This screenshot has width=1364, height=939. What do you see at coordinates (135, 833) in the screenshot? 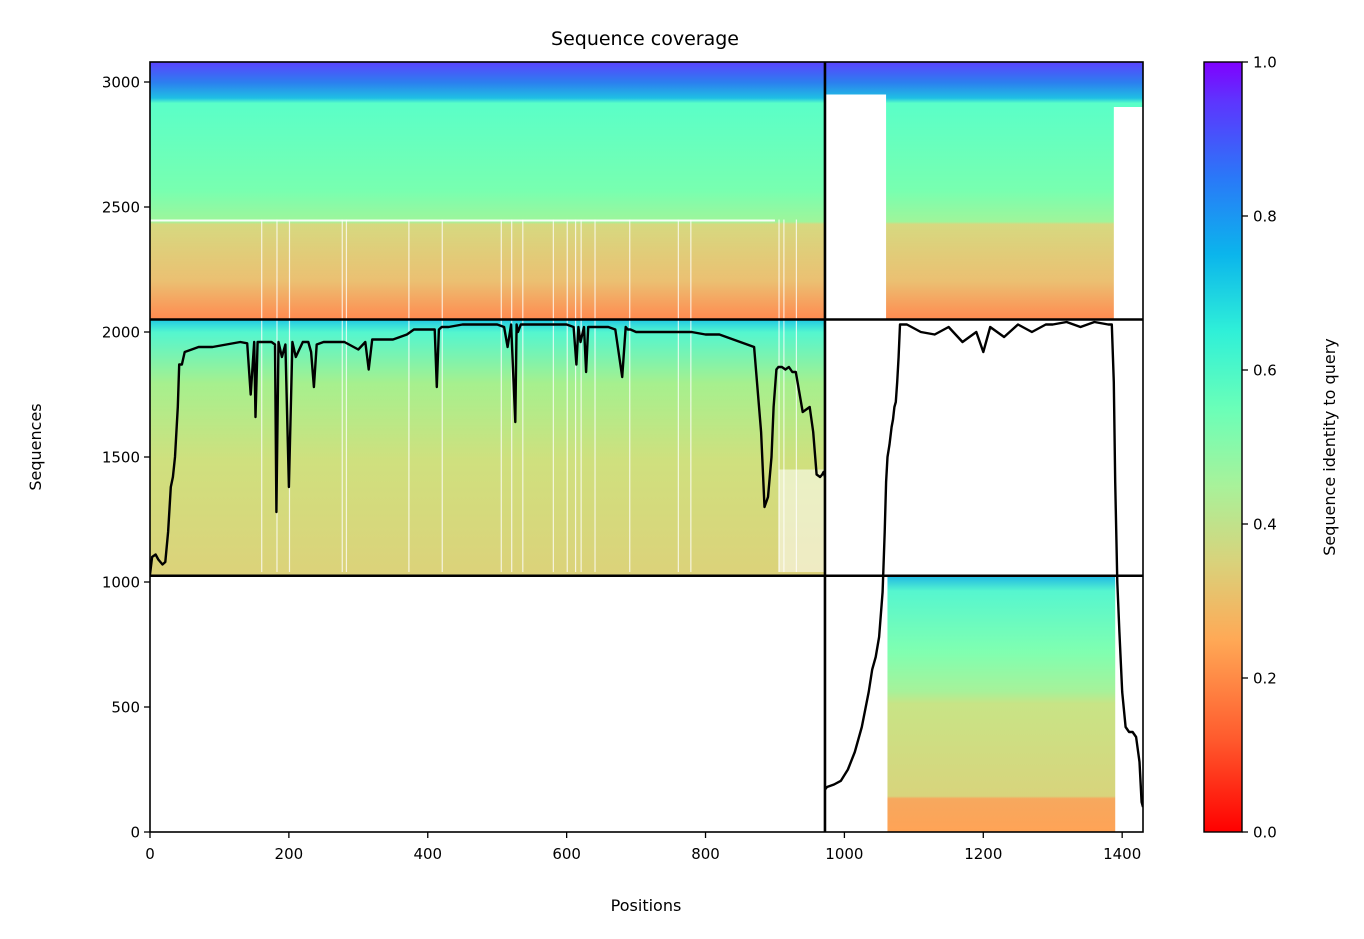
I see `y-tick-label: 0` at bounding box center [135, 833].